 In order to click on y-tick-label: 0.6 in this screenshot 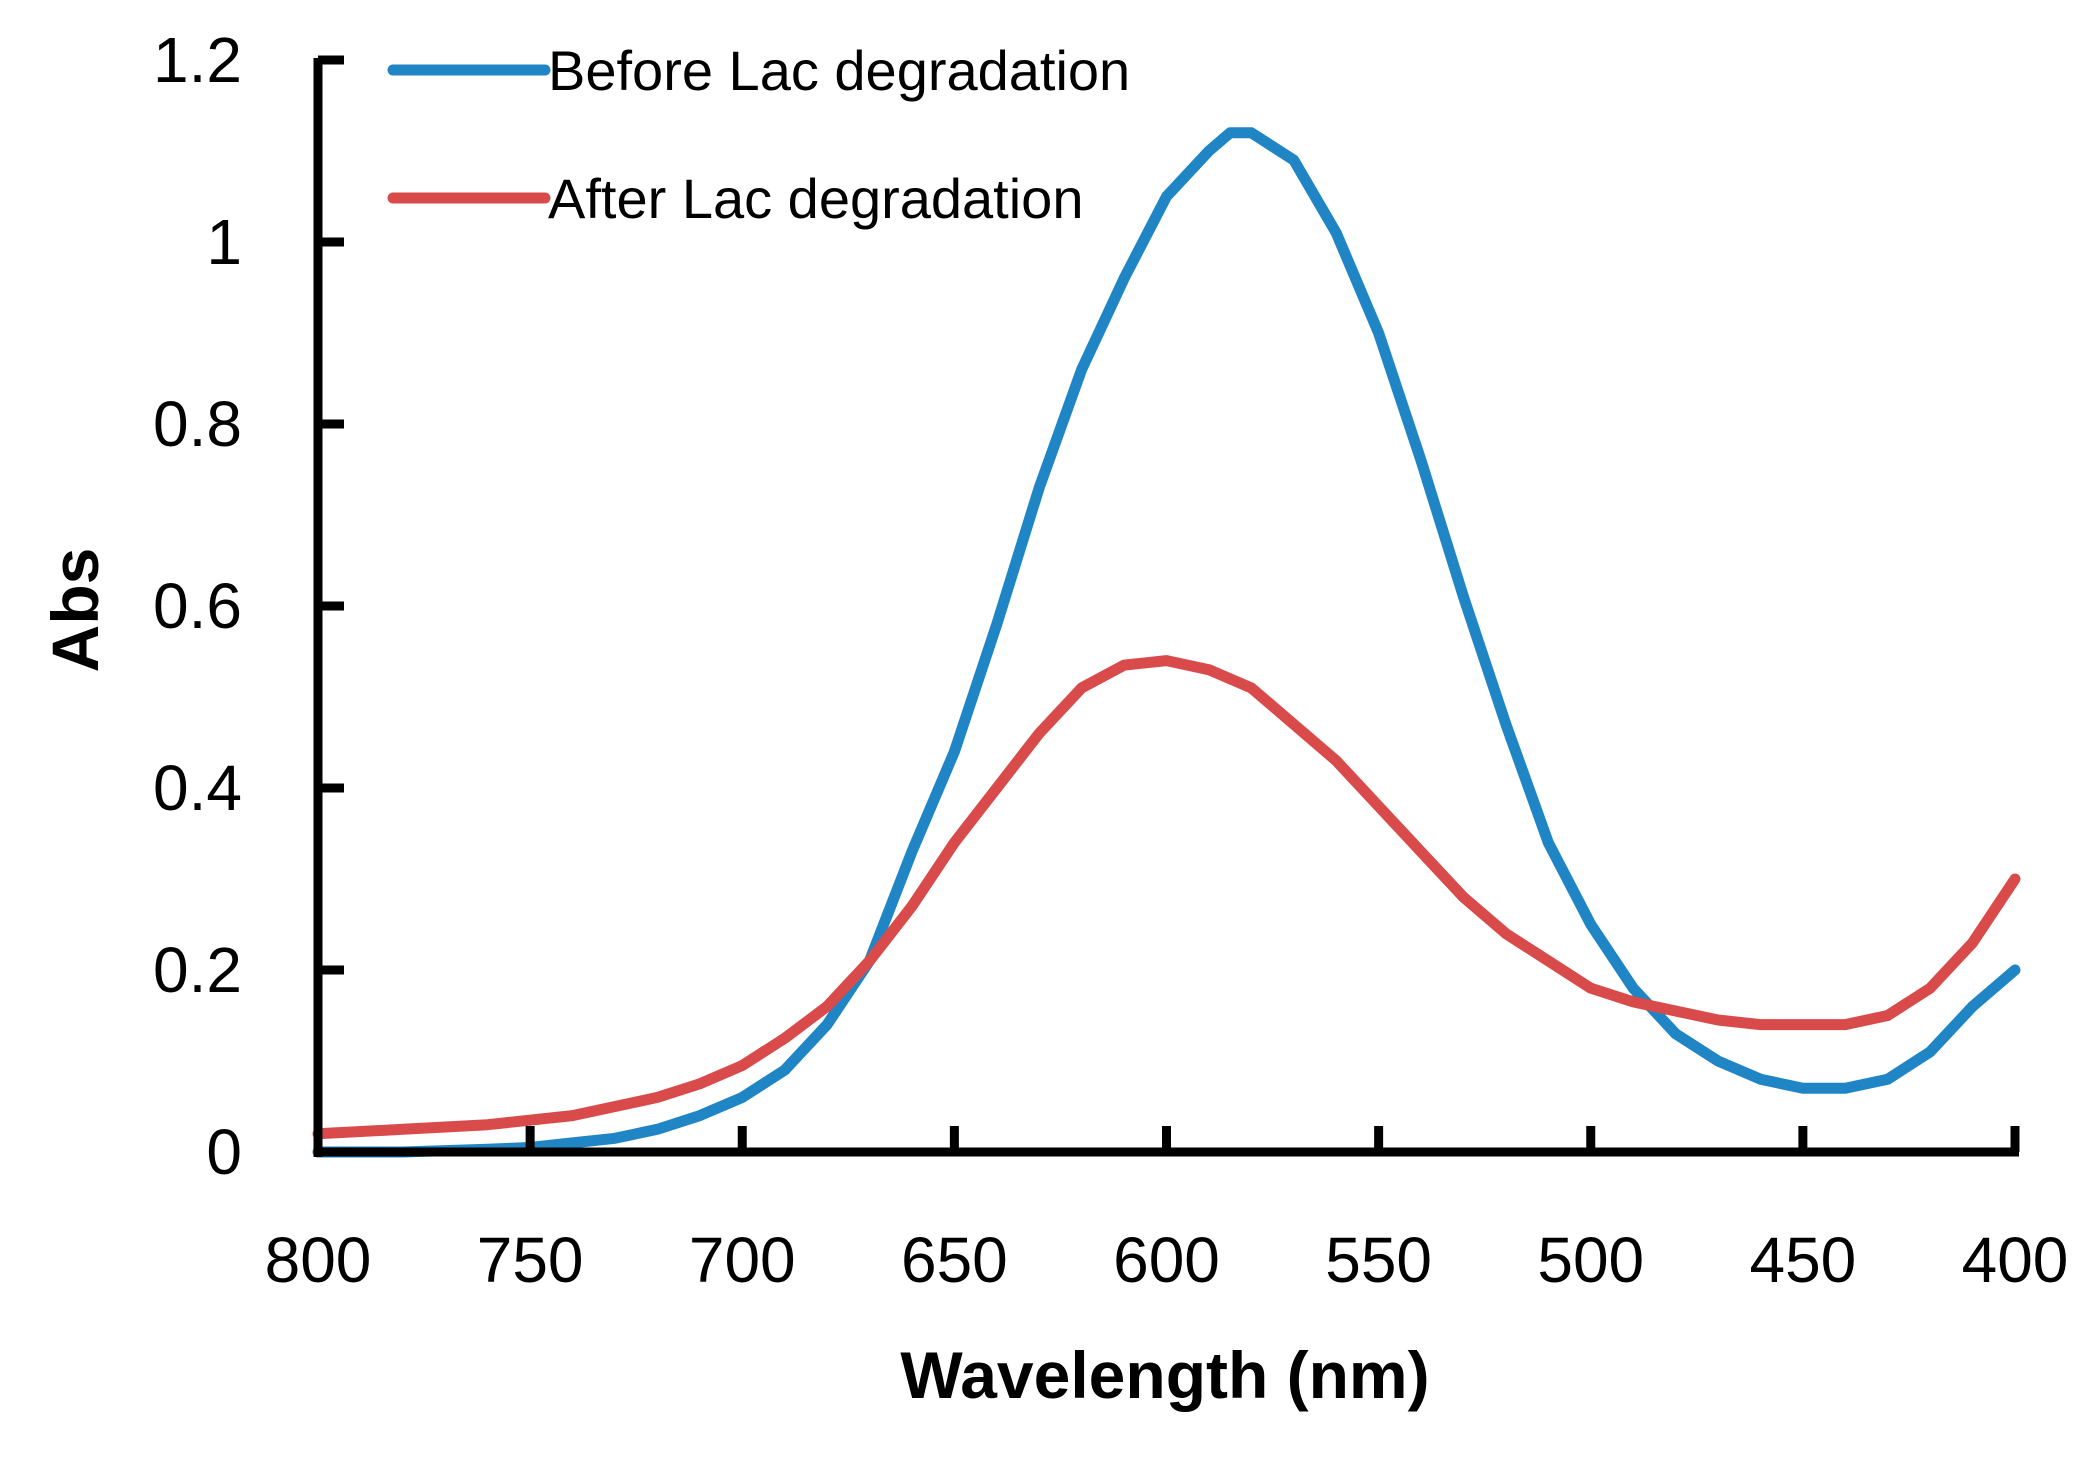, I will do `click(197, 606)`.